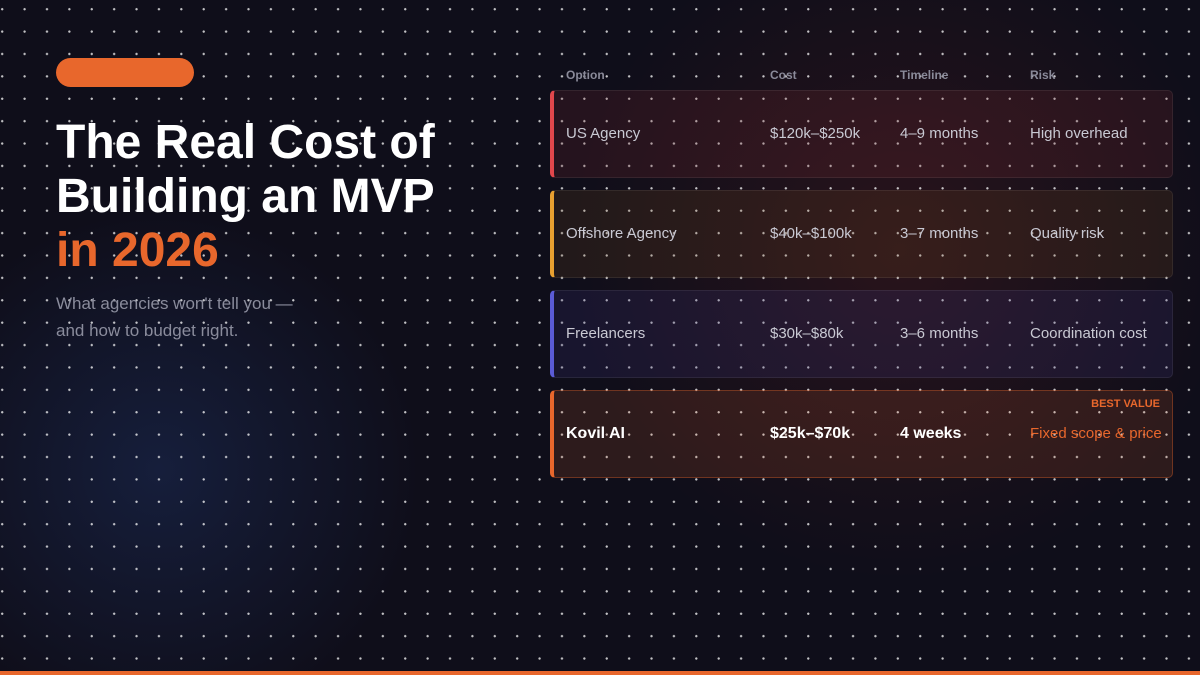  Describe the element at coordinates (811, 233) in the screenshot. I see `table-cell: $40k–$100k` at that location.